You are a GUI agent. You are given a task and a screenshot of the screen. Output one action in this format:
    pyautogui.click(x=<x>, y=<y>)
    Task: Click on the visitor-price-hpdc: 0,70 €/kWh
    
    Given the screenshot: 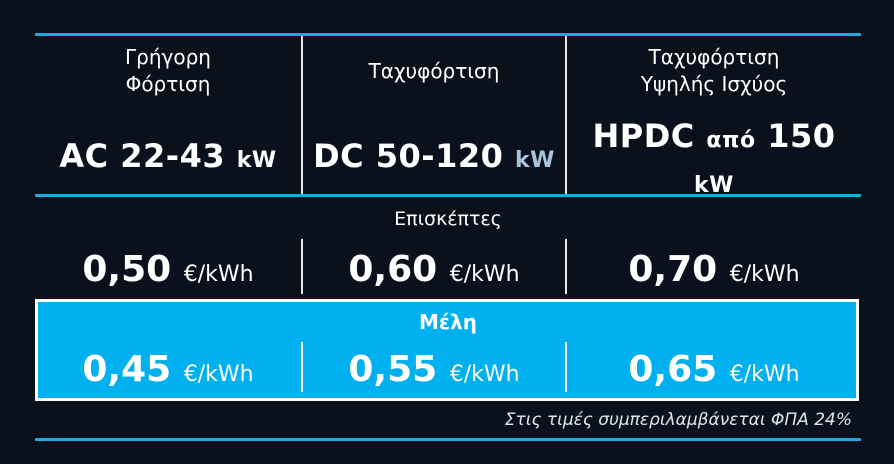 What is the action you would take?
    pyautogui.click(x=714, y=269)
    